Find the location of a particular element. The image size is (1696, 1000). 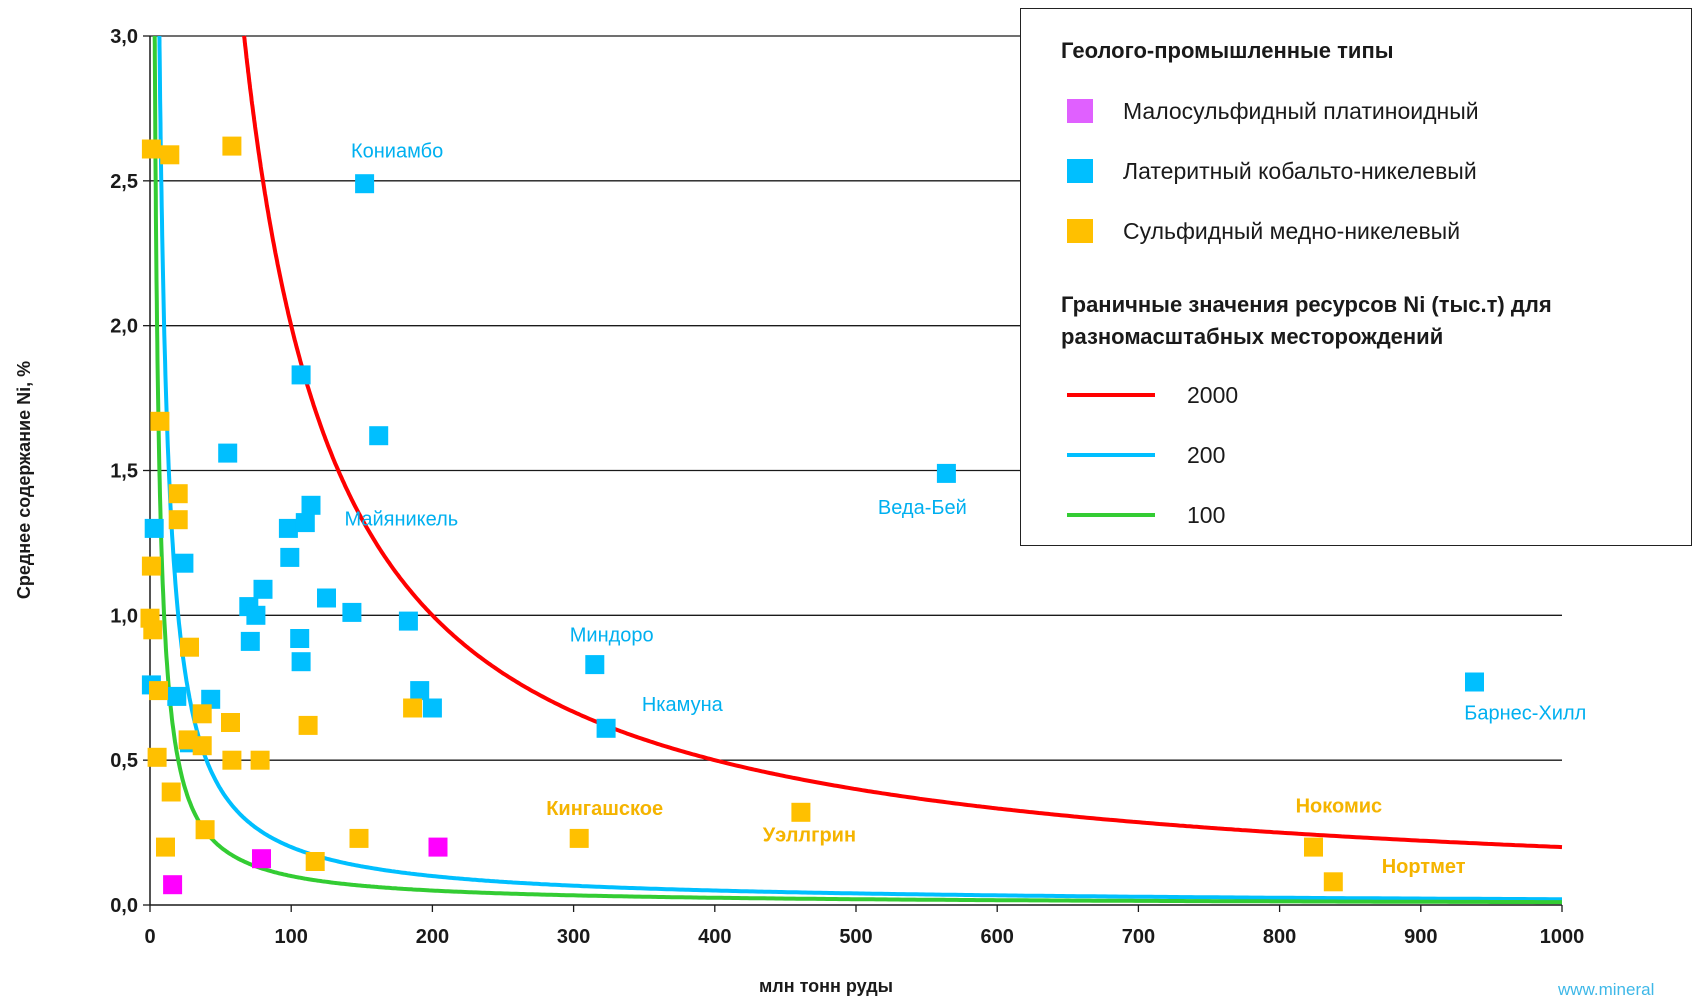

deposit-label: Майяникель is located at coordinates (401, 520).